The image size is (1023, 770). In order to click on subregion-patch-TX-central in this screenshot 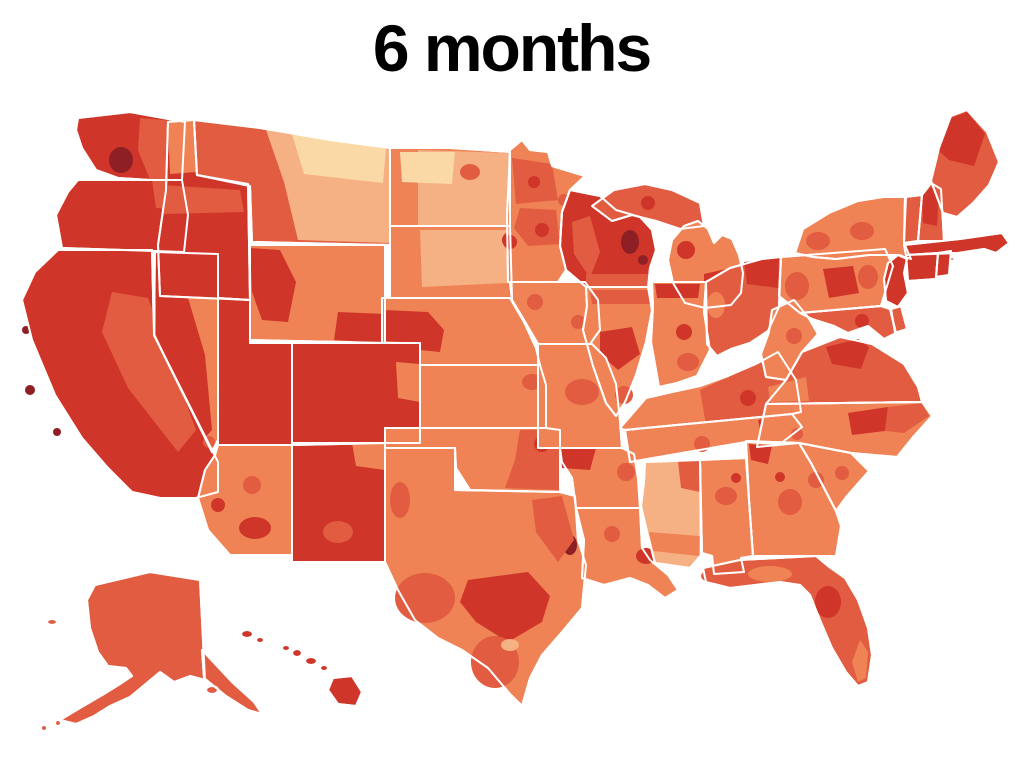, I will do `click(505, 607)`.